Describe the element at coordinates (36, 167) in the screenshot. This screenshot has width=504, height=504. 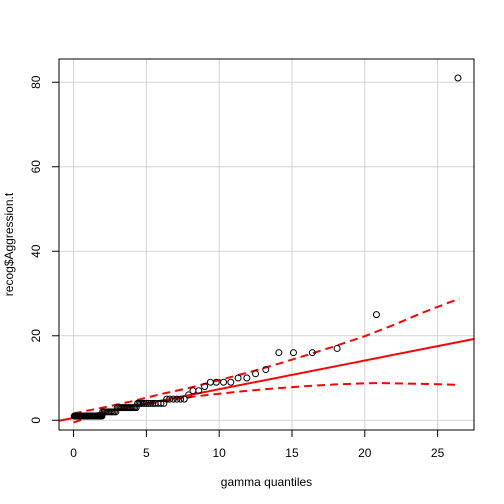
I see `y-tick-label: 60` at that location.